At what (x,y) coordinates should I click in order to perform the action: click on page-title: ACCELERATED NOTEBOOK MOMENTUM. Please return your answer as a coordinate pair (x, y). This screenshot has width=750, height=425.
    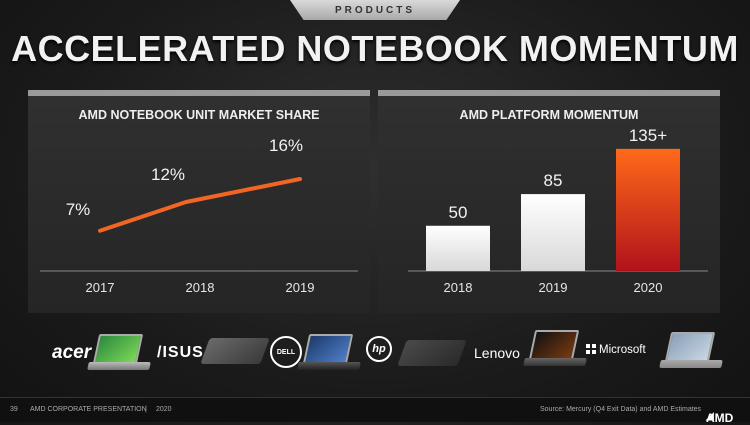
    Looking at the image, I should click on (375, 48).